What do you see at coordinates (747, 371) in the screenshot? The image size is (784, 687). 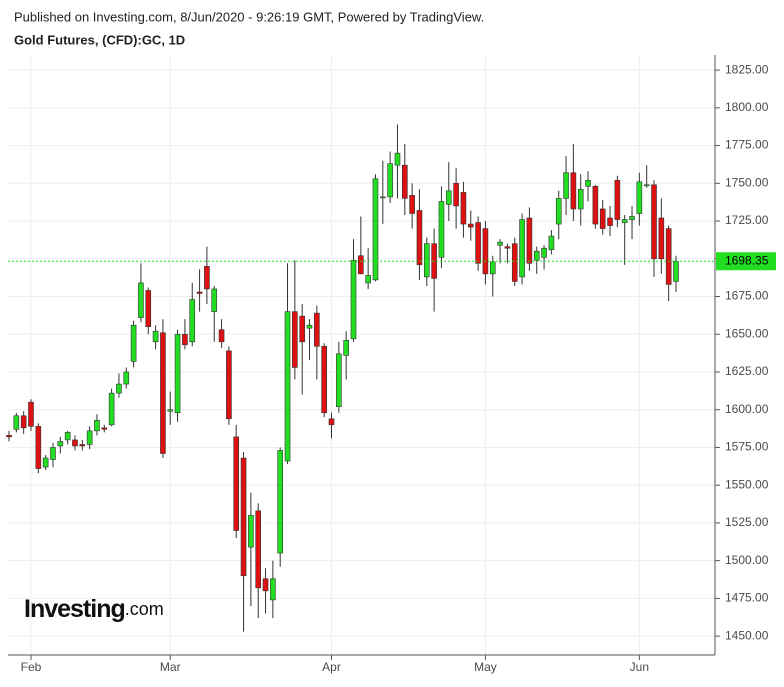 I see `y-tick-label: 1625.00` at bounding box center [747, 371].